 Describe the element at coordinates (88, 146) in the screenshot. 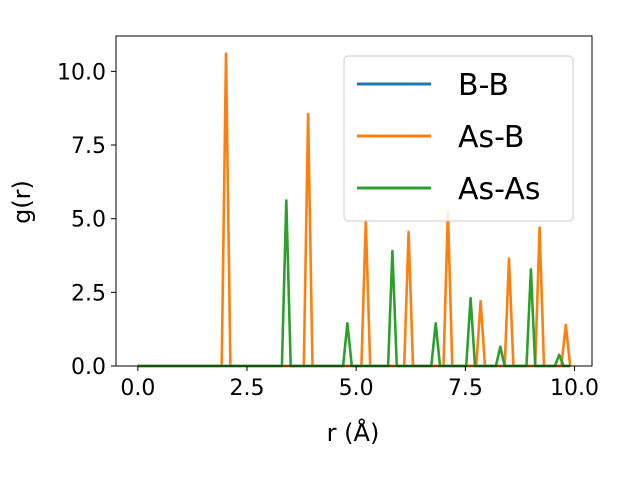

I see `y-tick-label: 7.5` at that location.